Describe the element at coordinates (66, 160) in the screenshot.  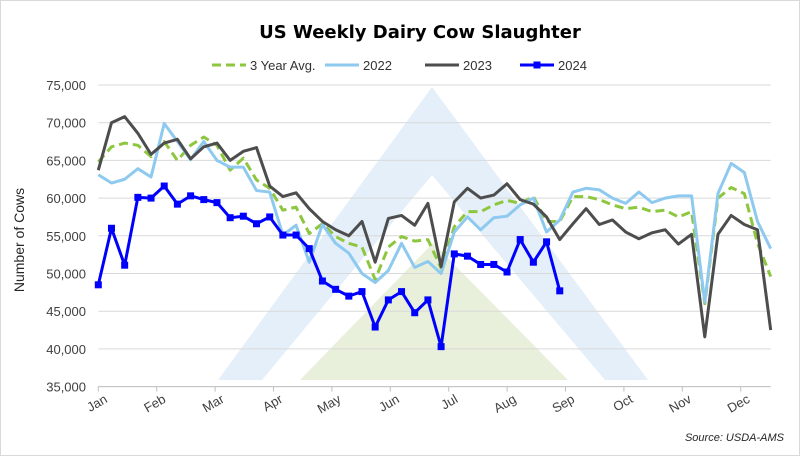
I see `y-tick-label: 65,000` at that location.